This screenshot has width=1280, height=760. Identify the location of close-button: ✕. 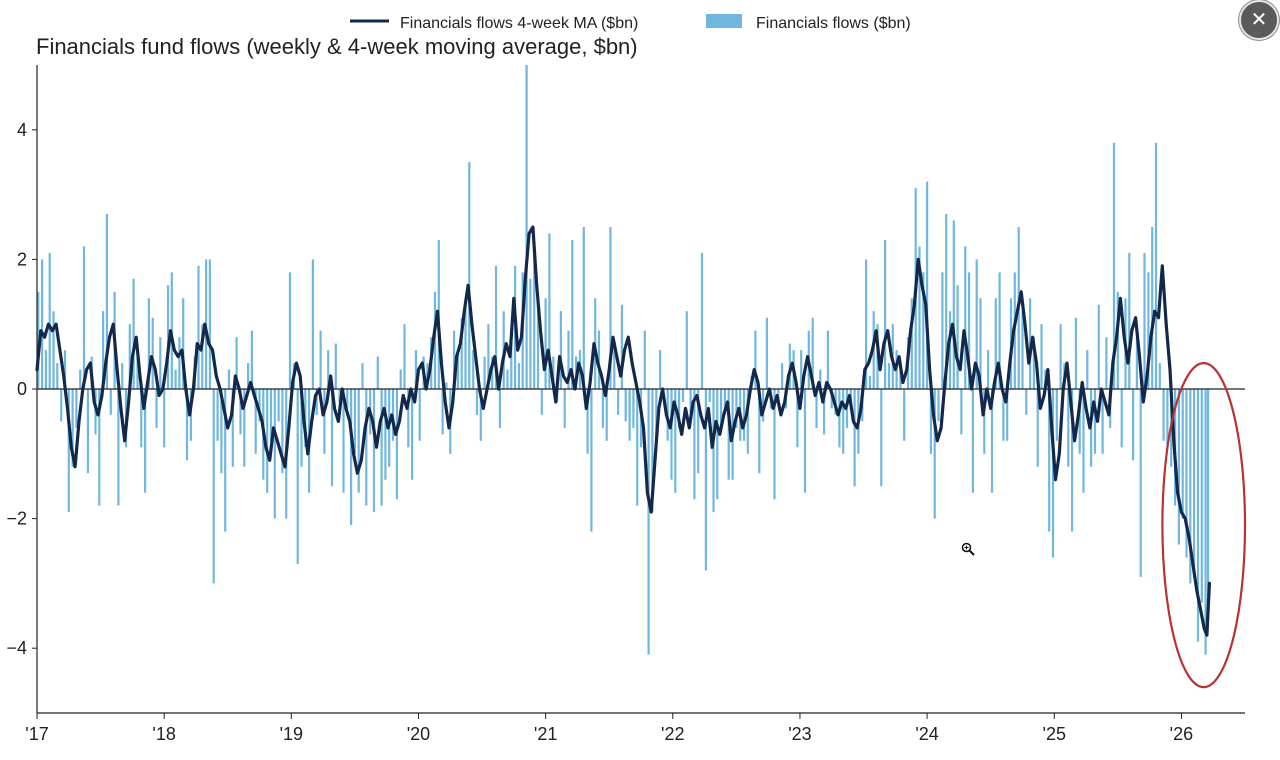
(1259, 20).